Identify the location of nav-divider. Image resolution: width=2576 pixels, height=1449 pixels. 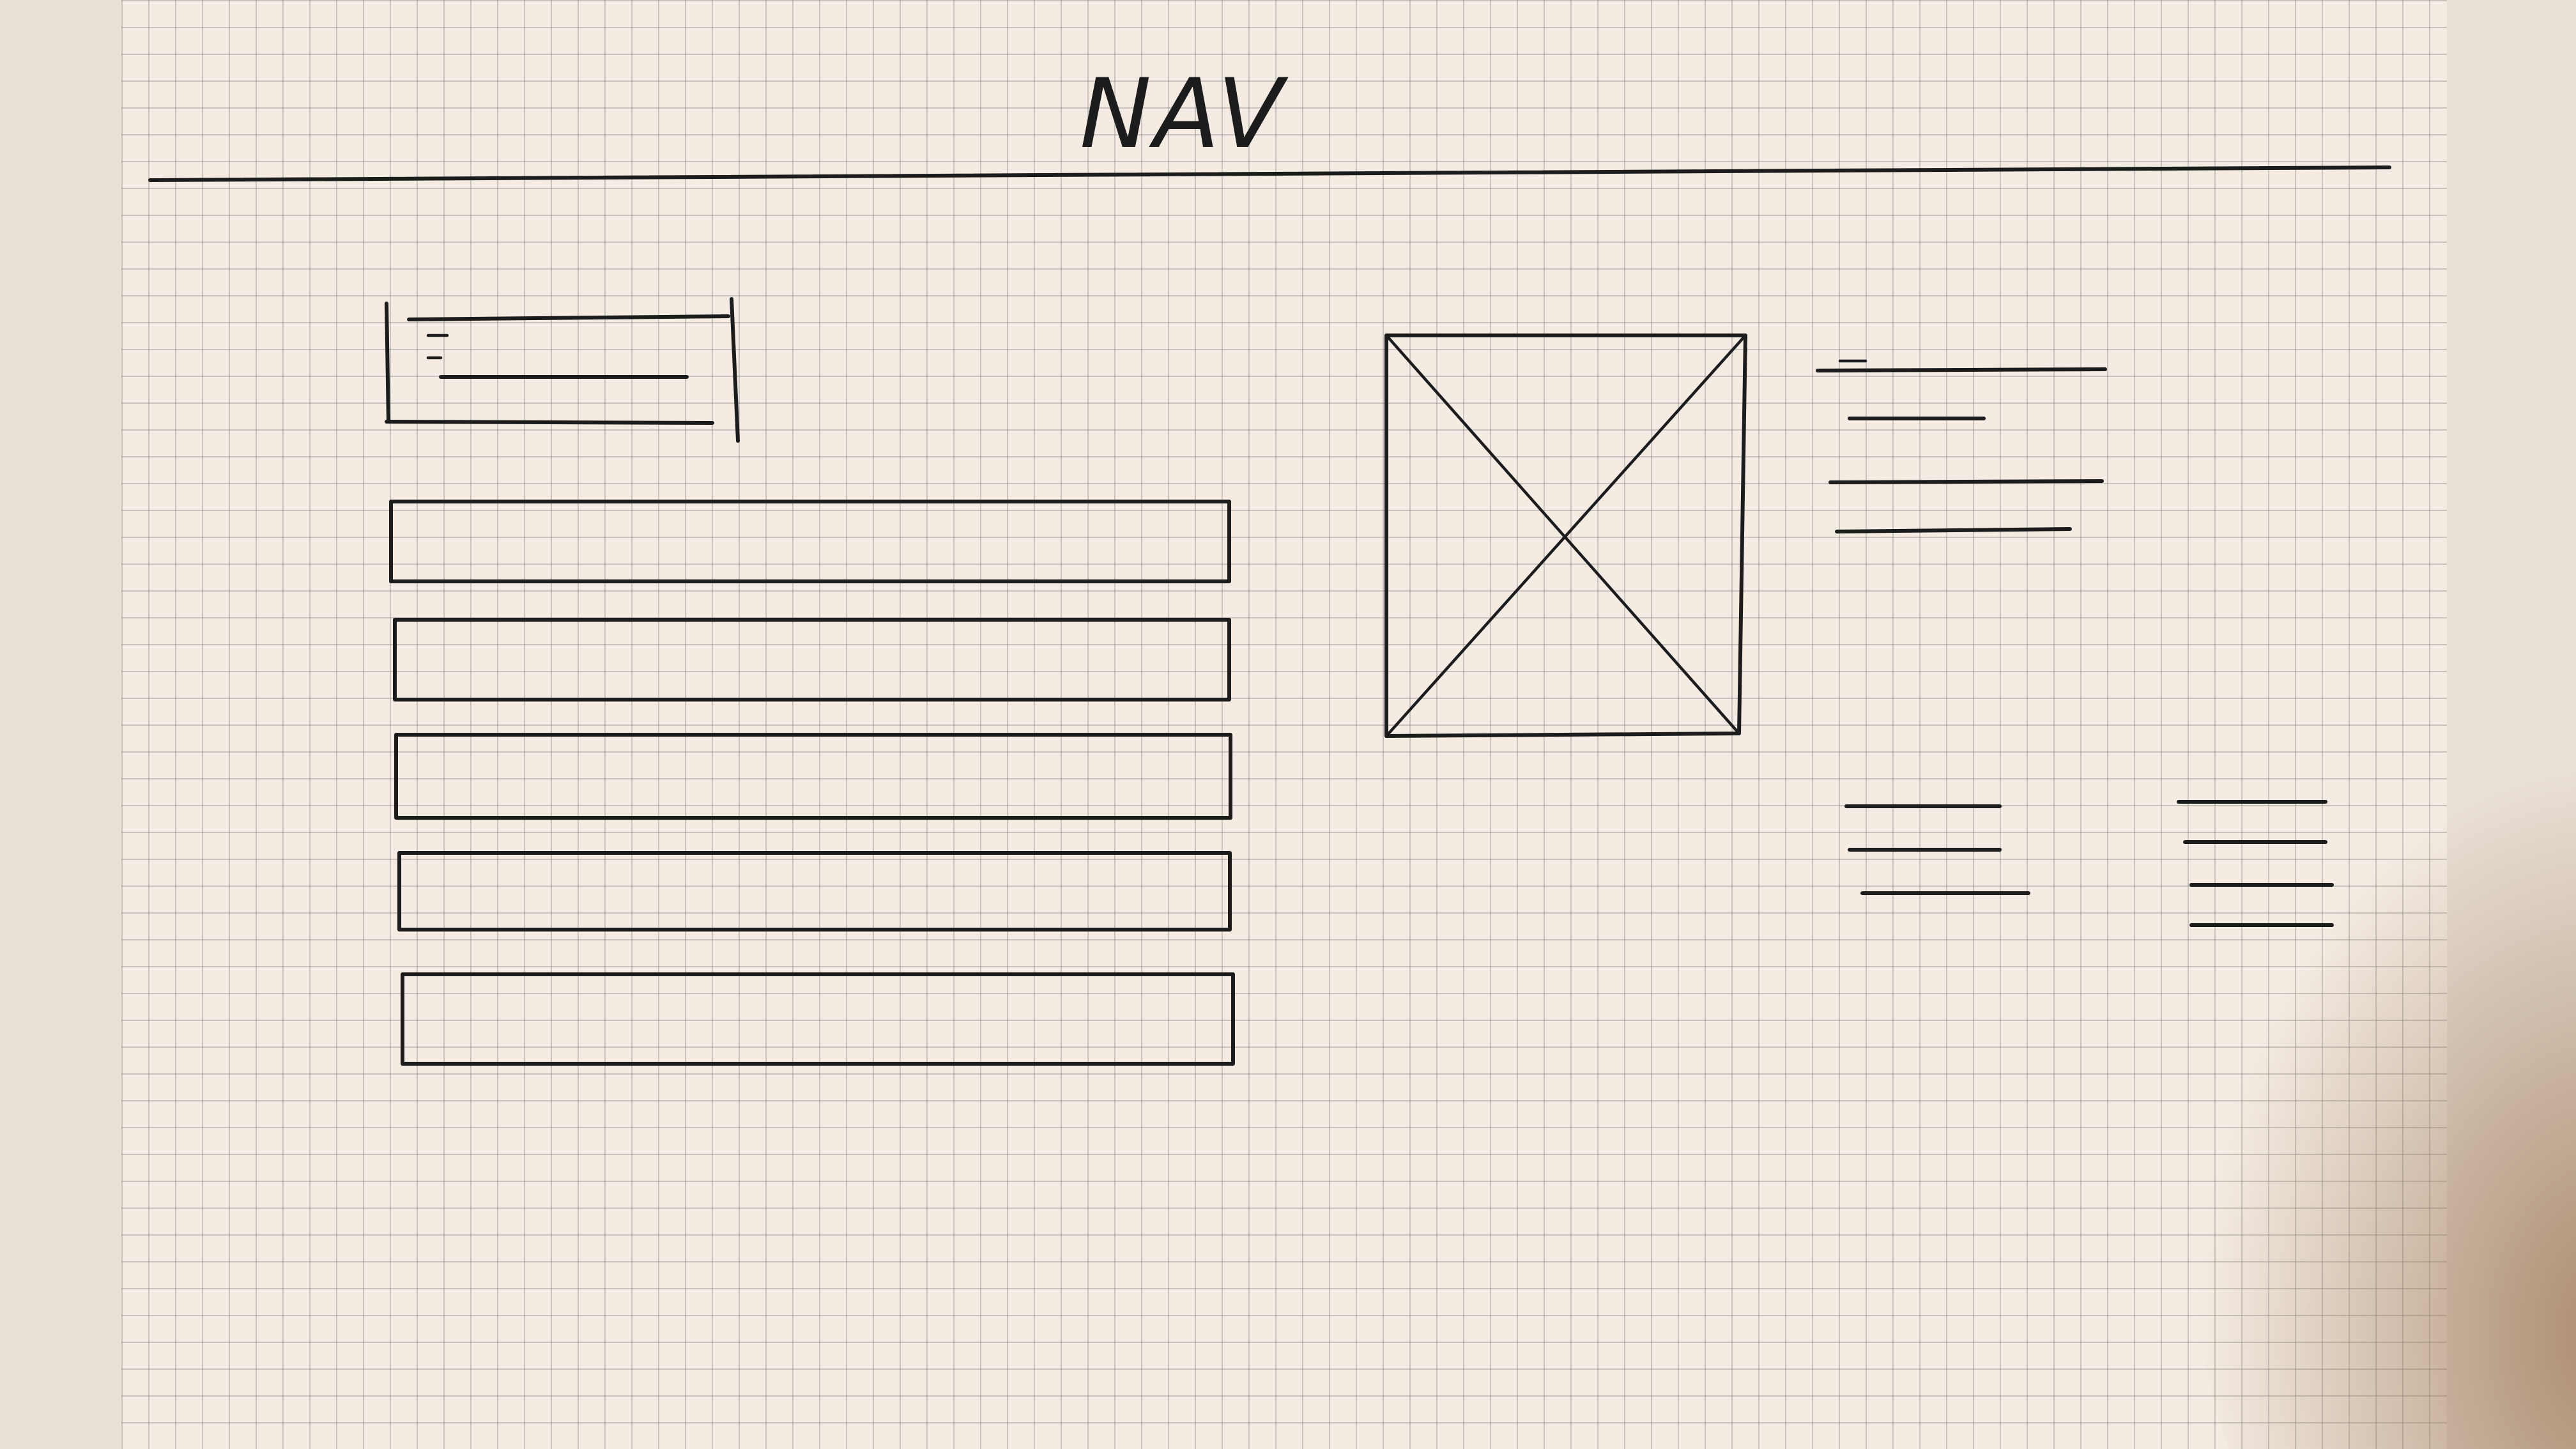
(1269, 173).